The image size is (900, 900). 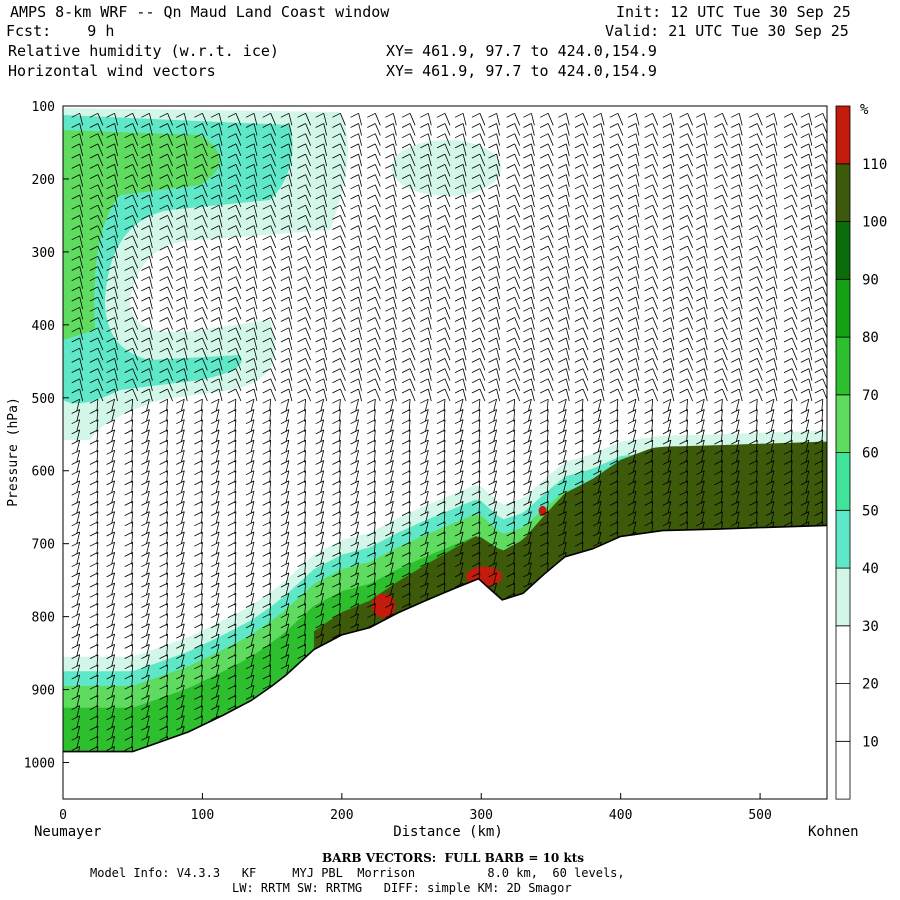 What do you see at coordinates (843, 250) in the screenshot?
I see `colorbar-swatch` at bounding box center [843, 250].